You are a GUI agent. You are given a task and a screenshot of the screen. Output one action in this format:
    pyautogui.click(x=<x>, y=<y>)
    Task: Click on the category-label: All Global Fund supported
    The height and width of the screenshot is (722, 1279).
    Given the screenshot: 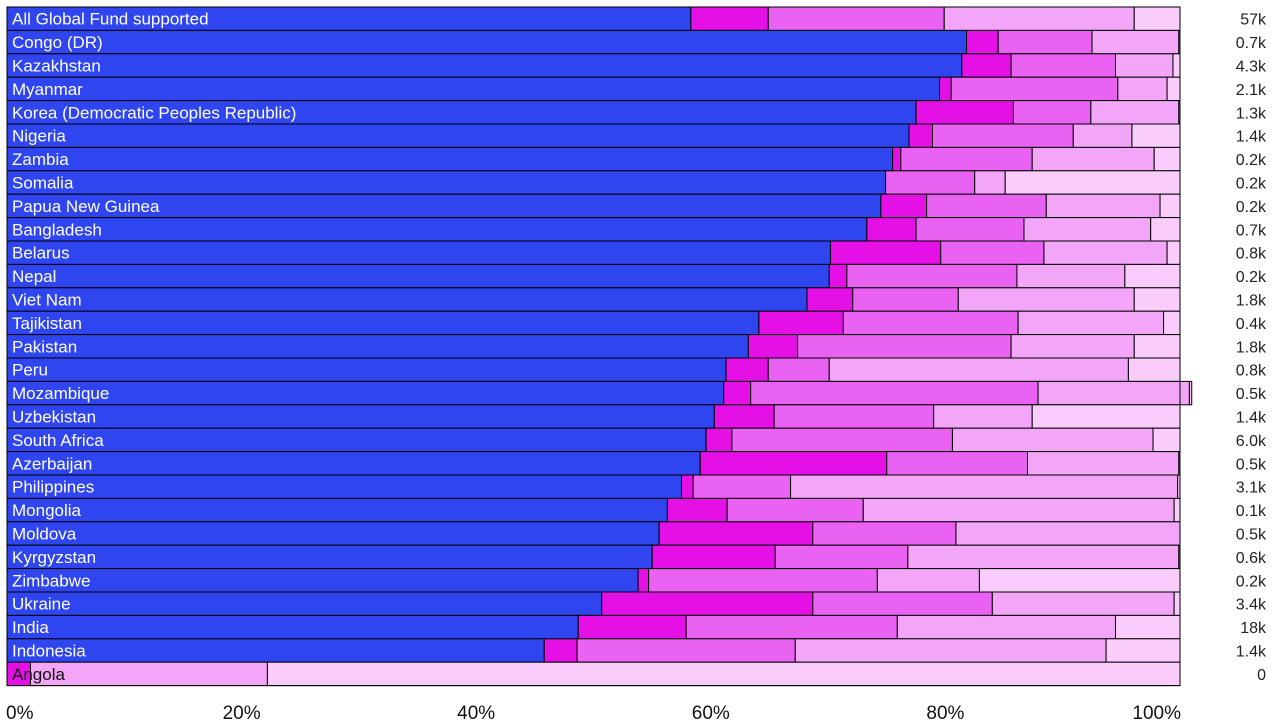 What is the action you would take?
    pyautogui.click(x=110, y=19)
    